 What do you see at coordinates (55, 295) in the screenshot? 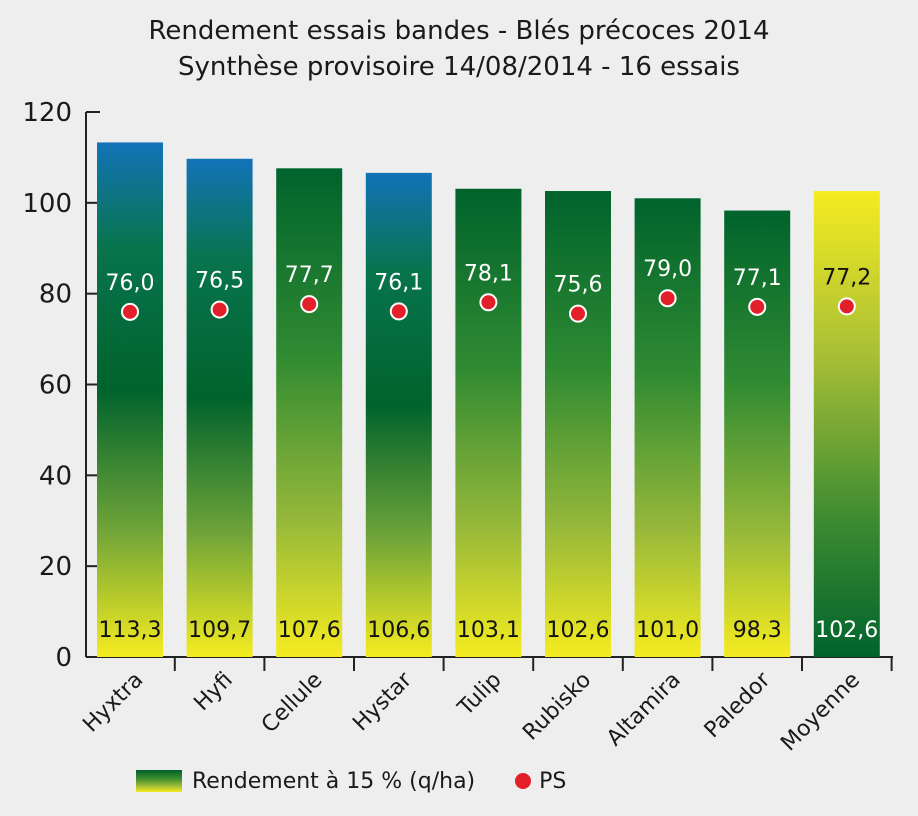
I see `y-tick-label: 80` at bounding box center [55, 295].